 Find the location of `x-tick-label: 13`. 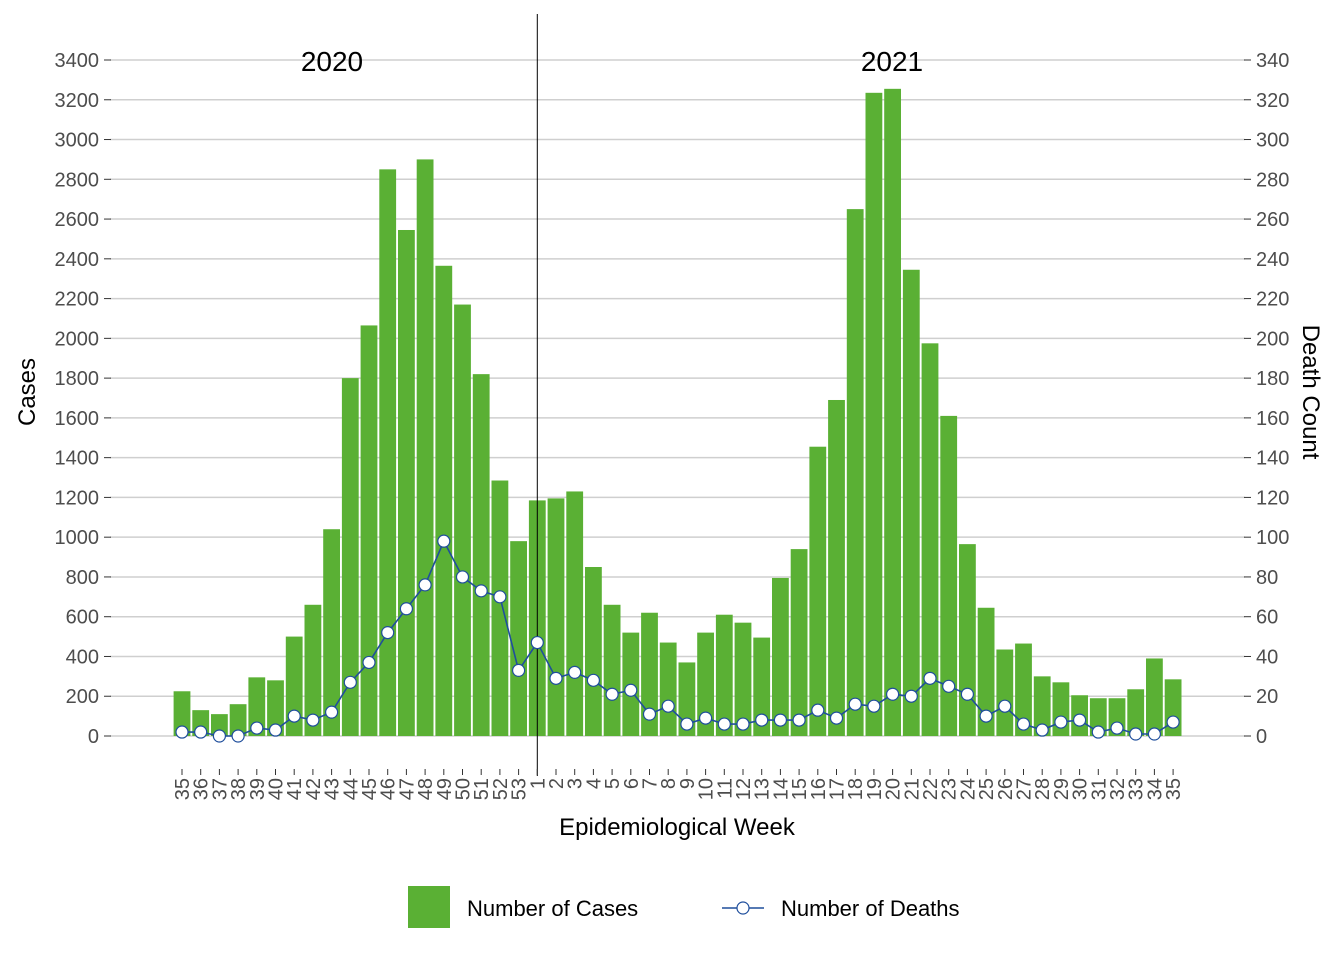

x-tick-label: 13 is located at coordinates (763, 789).